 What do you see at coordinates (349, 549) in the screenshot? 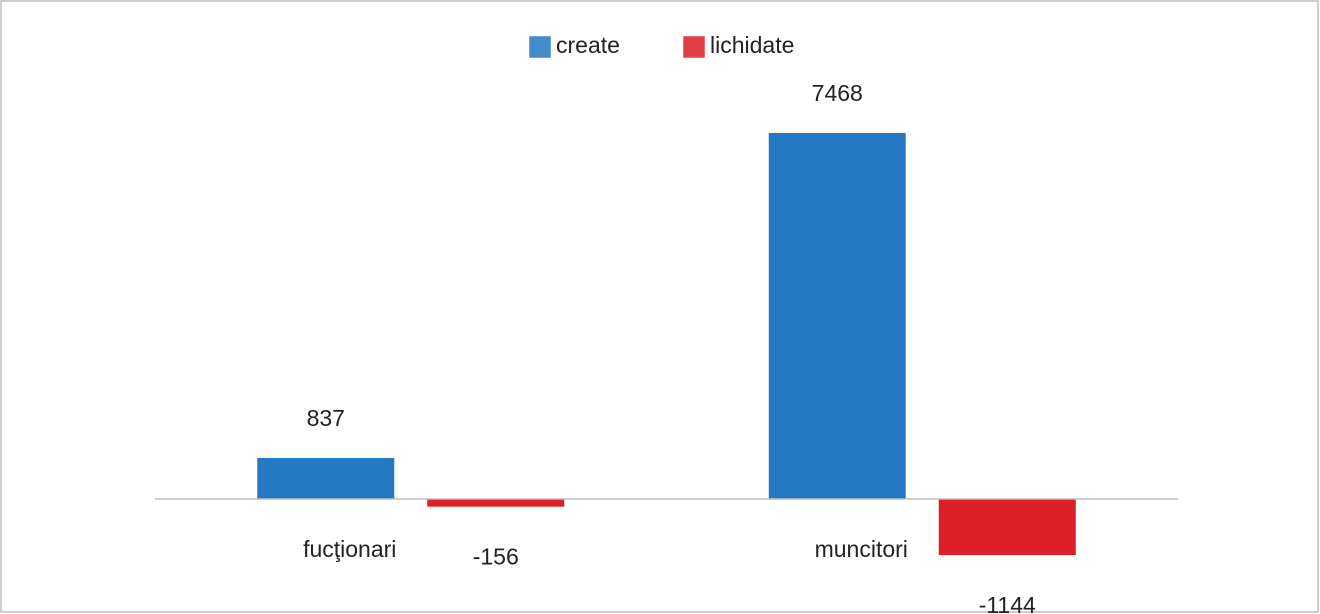
I see `category-label: fucţionari` at bounding box center [349, 549].